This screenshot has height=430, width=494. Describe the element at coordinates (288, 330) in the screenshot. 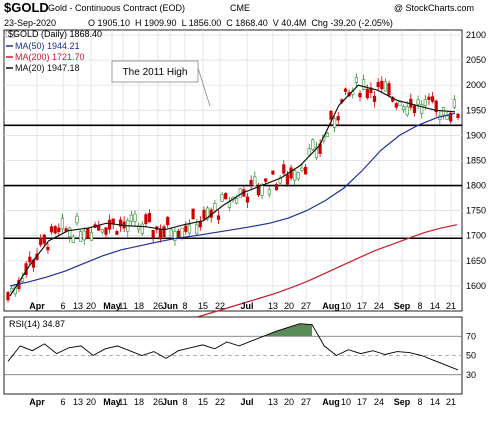

I see `rsi-overbought-fill` at that location.